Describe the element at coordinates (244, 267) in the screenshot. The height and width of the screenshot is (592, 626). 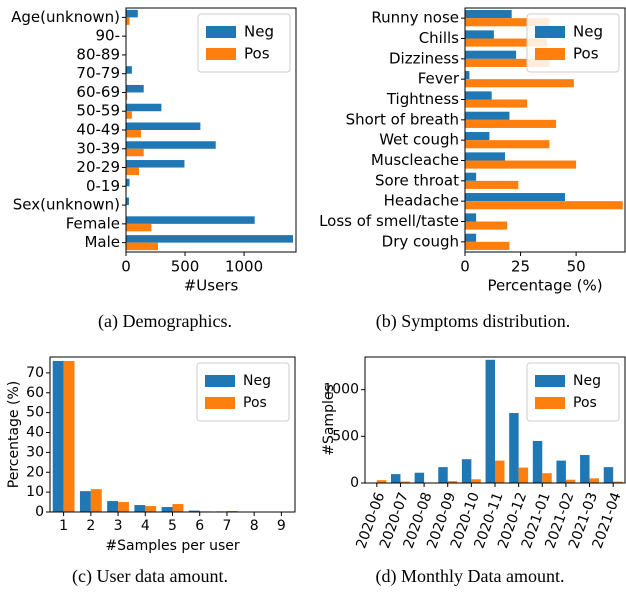
I see `x-tick-label: 1000` at that location.